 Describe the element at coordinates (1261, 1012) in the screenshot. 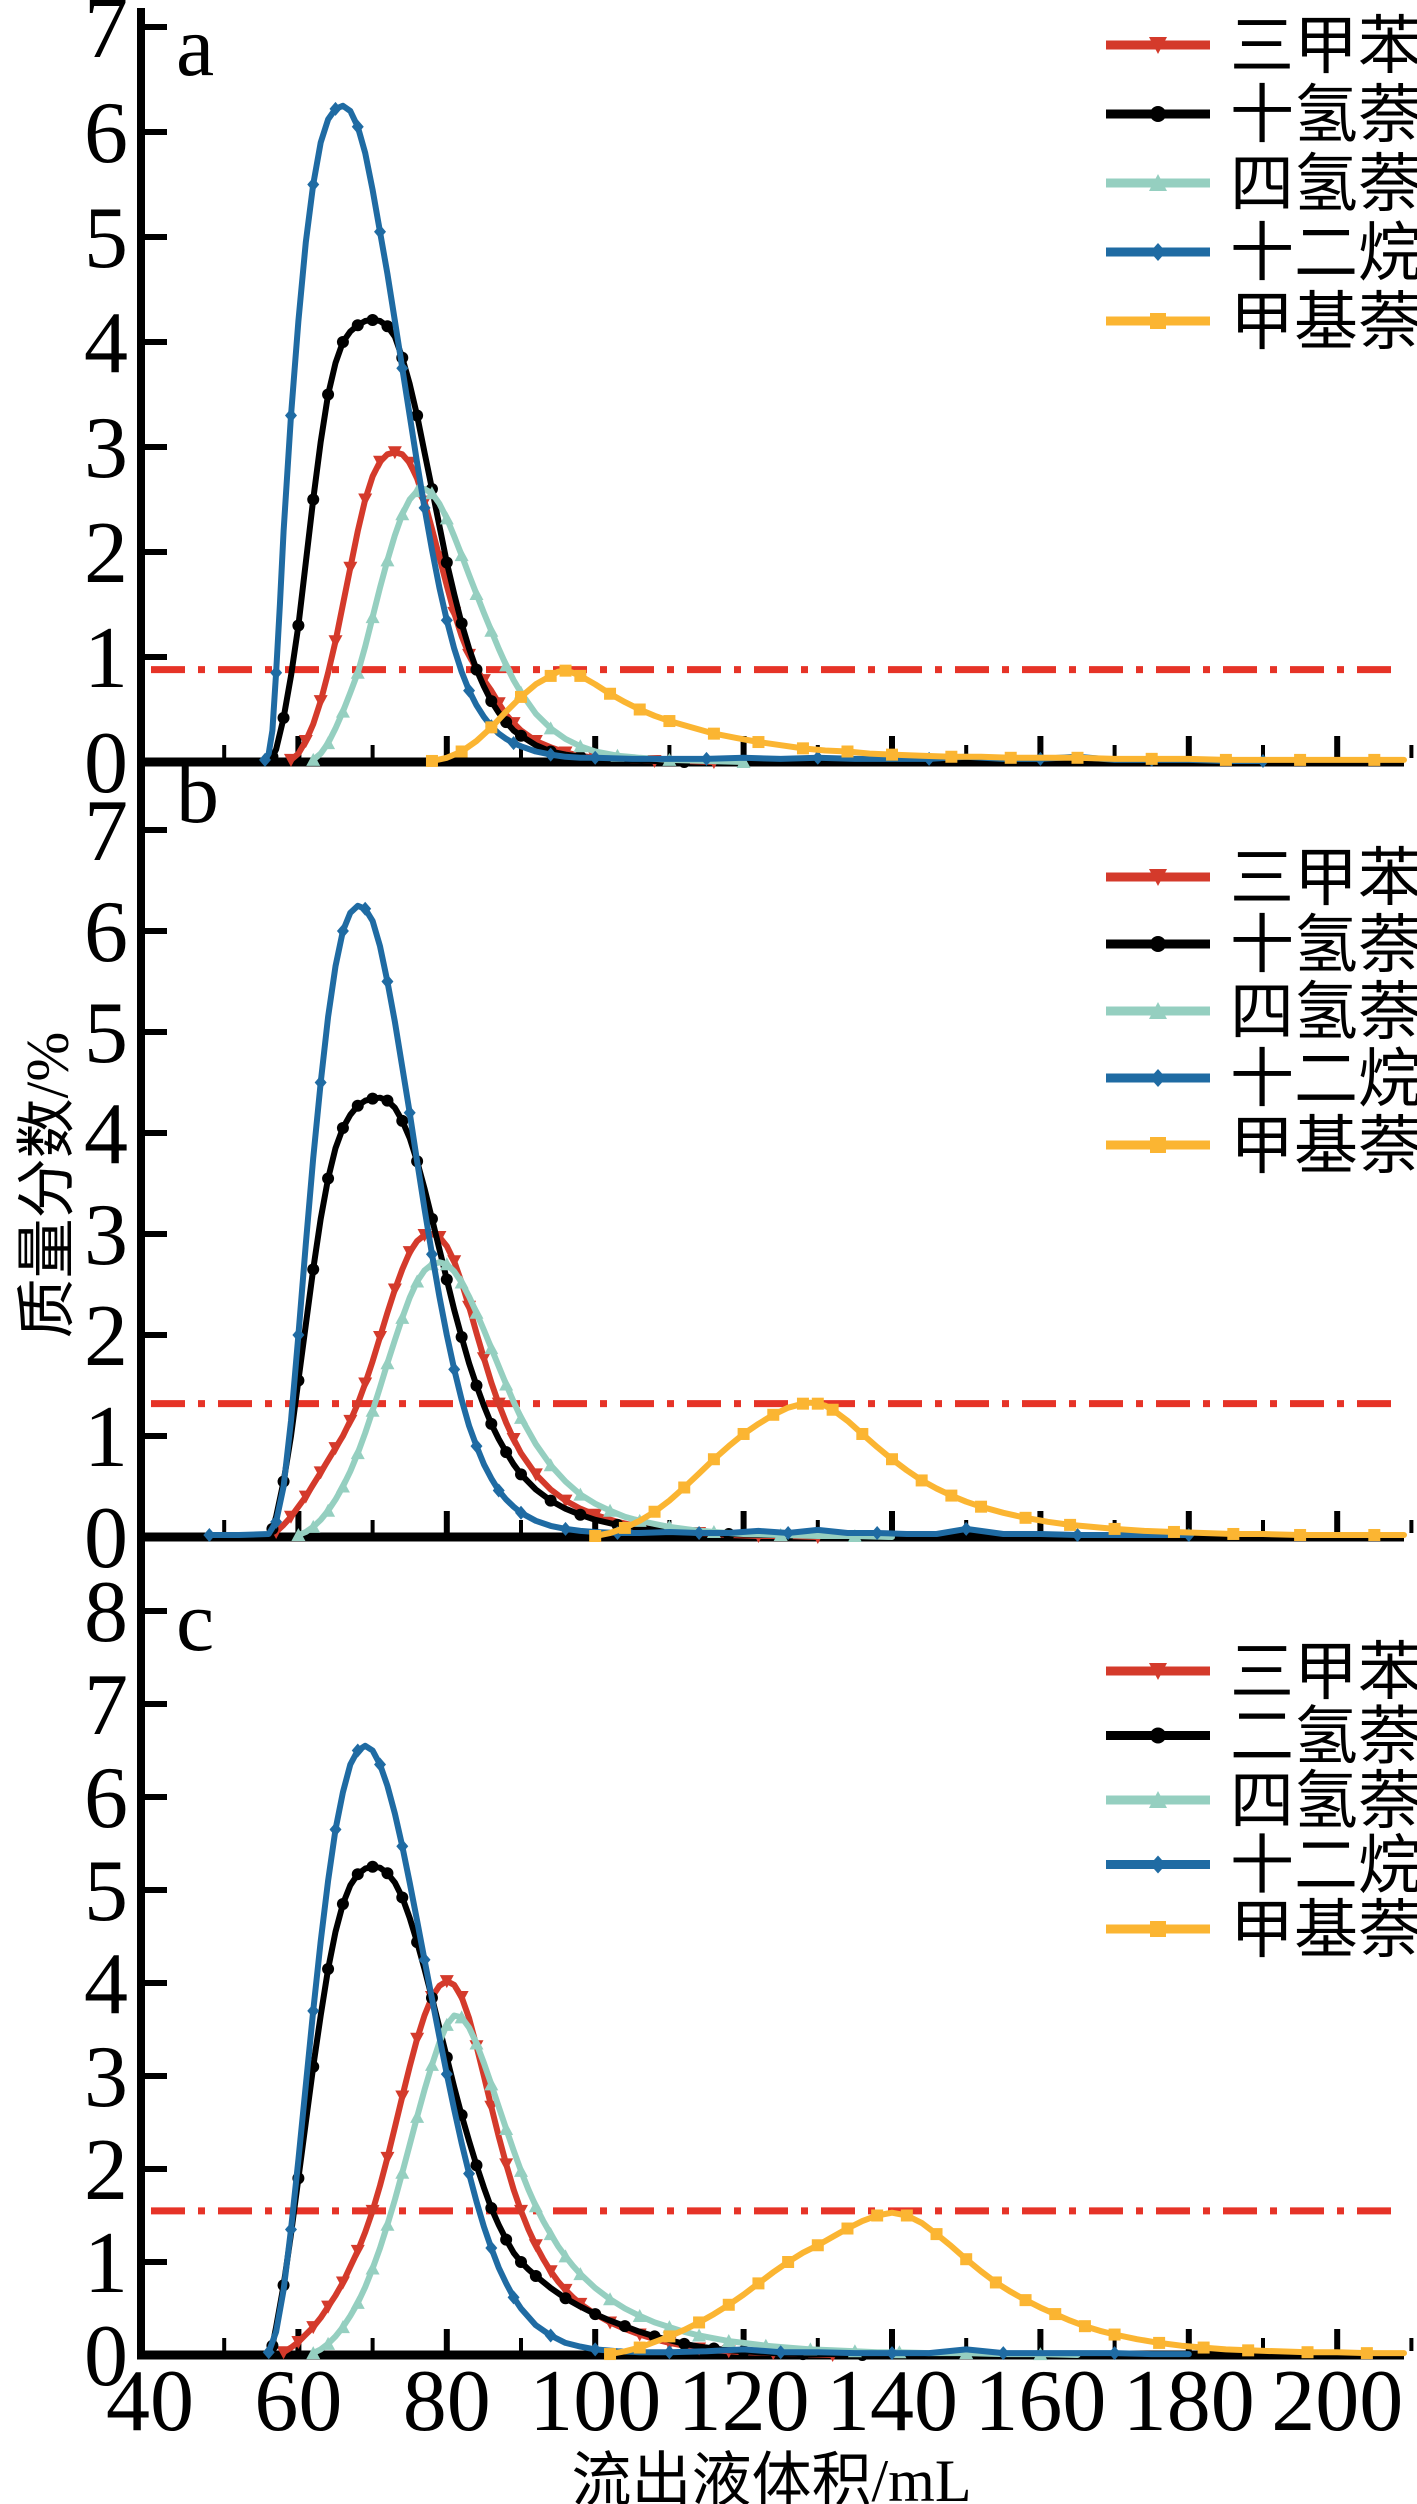

I see `panel-b-legend-item-2: 四氢萘` at that location.